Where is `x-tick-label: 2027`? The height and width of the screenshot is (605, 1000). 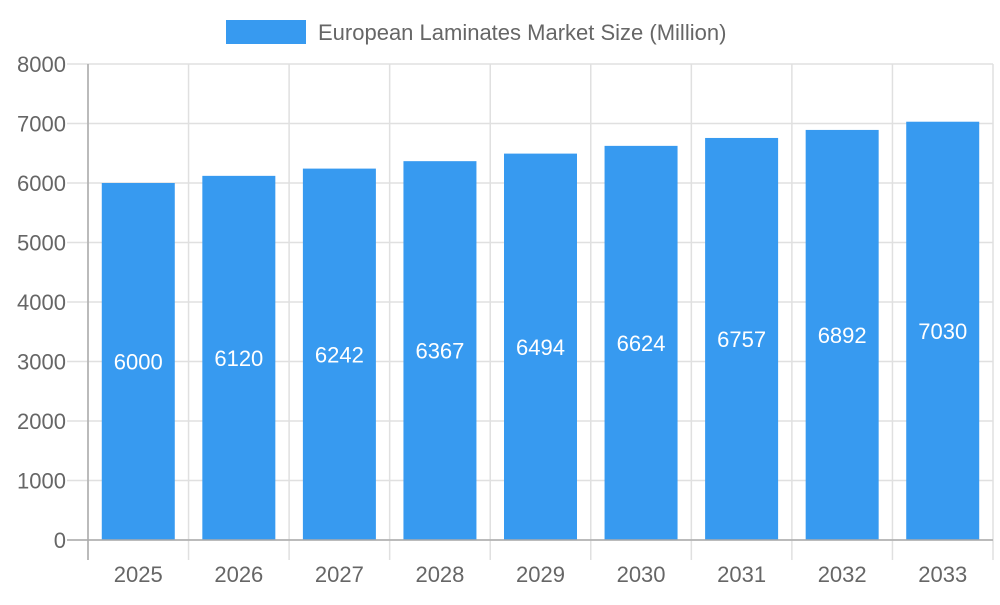
x-tick-label: 2027 is located at coordinates (339, 574).